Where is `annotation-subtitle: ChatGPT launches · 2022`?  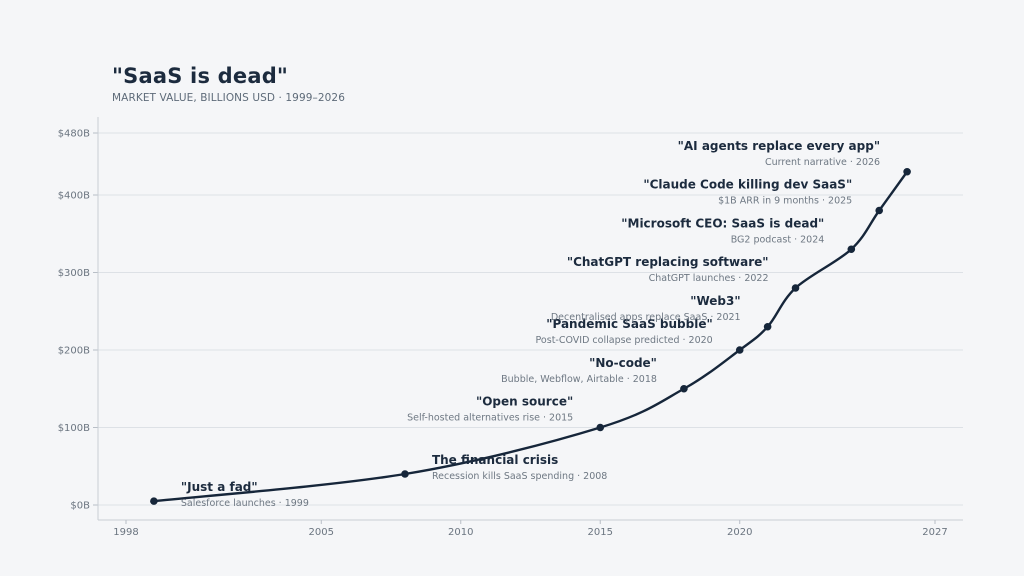
annotation-subtitle: ChatGPT launches · 2022 is located at coordinates (709, 278).